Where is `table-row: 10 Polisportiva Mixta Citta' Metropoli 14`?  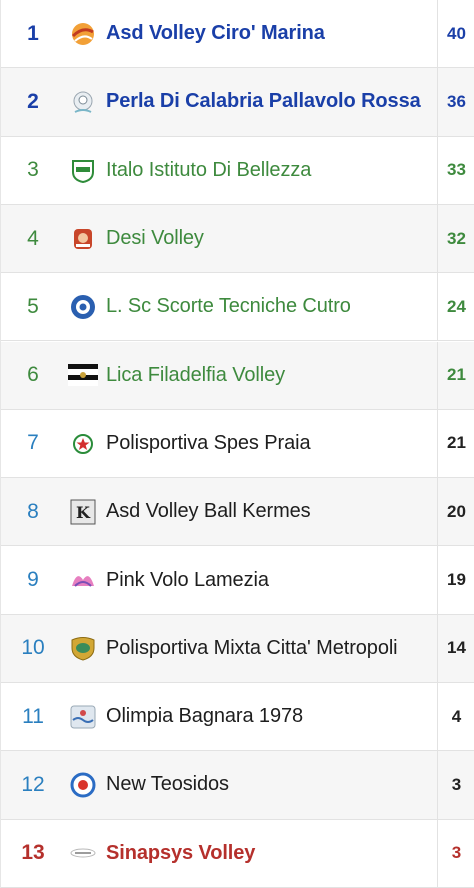
table-row: 10 Polisportiva Mixta Citta' Metropoli 14 is located at coordinates (237, 648).